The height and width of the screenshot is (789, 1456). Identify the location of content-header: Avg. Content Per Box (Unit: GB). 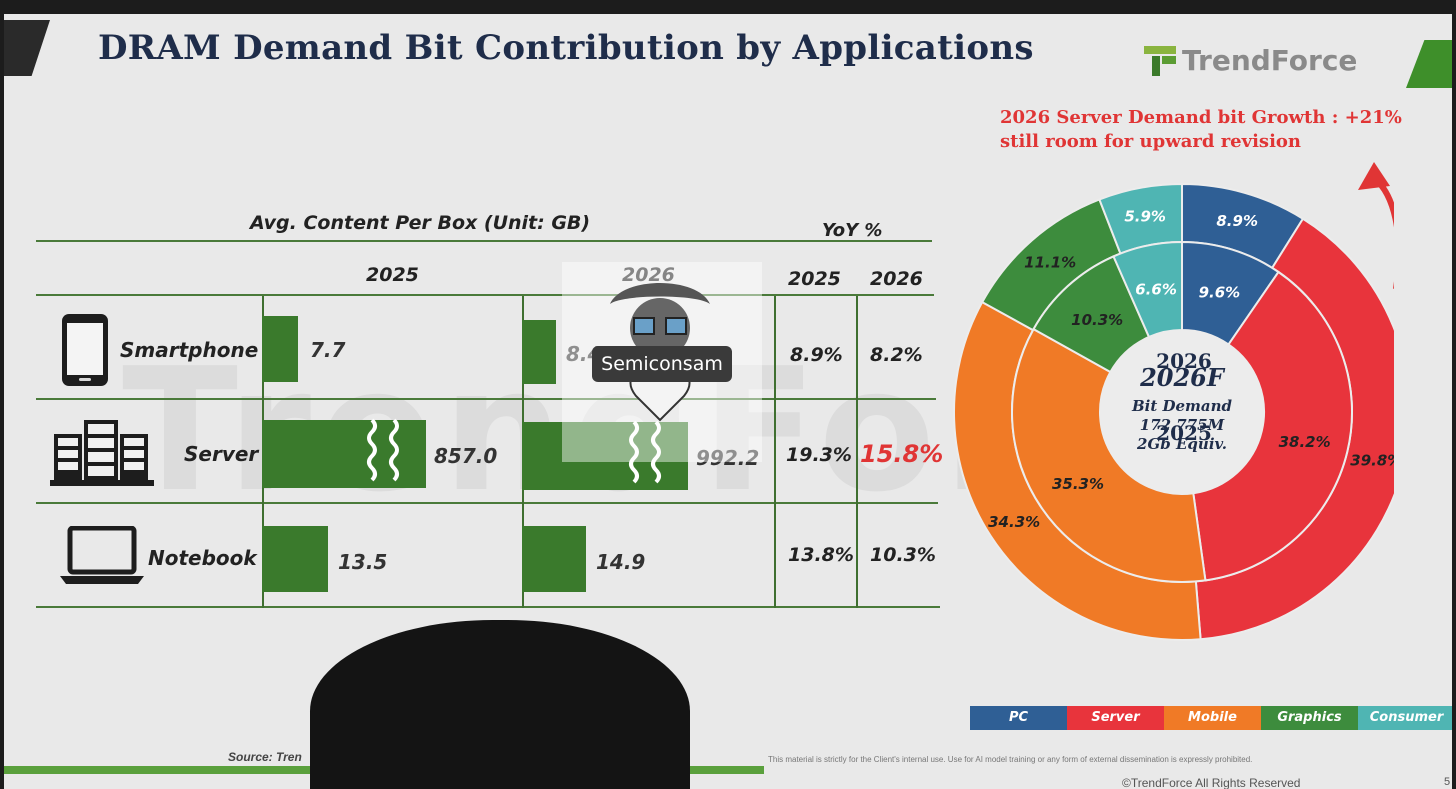
(420, 223).